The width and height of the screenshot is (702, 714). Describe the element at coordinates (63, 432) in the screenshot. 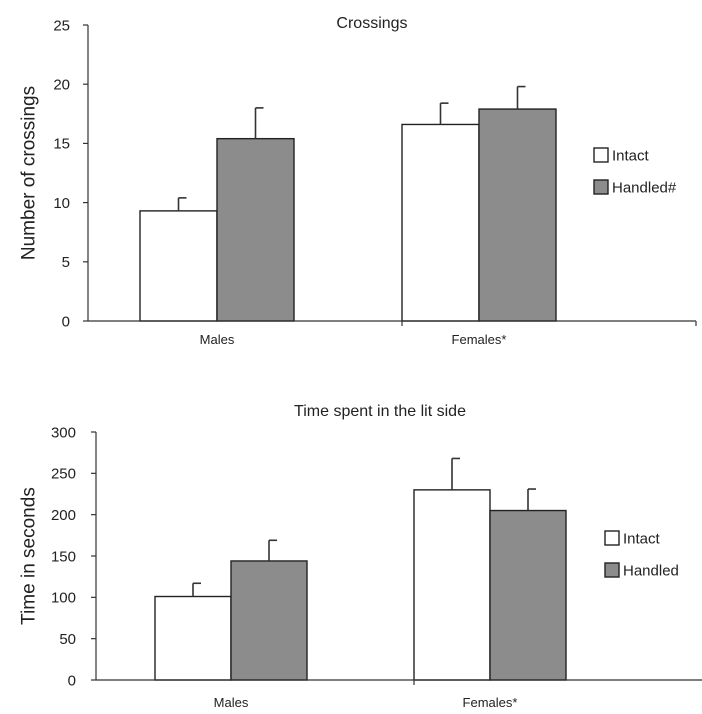

I see `y-tick-label: 300` at that location.